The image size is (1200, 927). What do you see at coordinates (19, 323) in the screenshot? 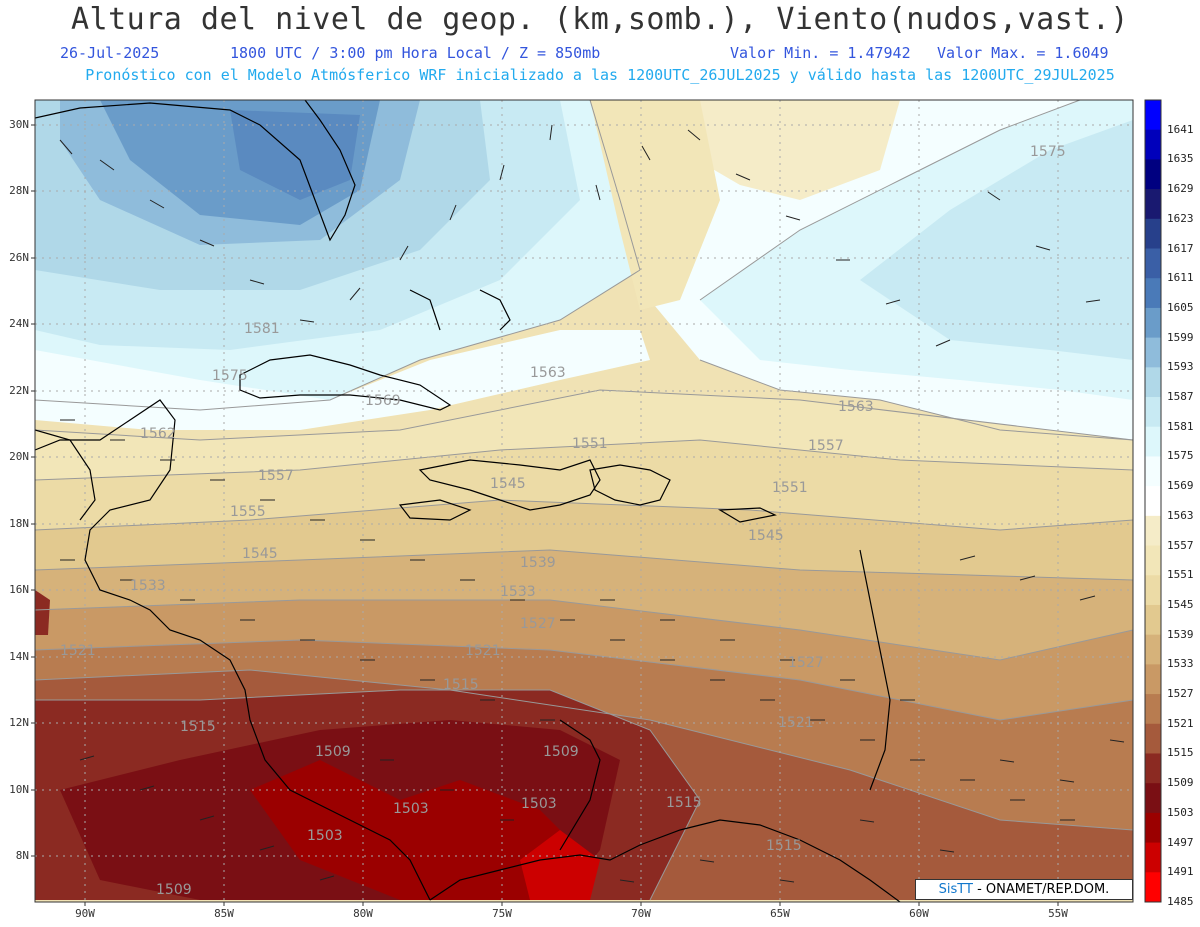
I see `lat-label: 24N` at bounding box center [19, 323].